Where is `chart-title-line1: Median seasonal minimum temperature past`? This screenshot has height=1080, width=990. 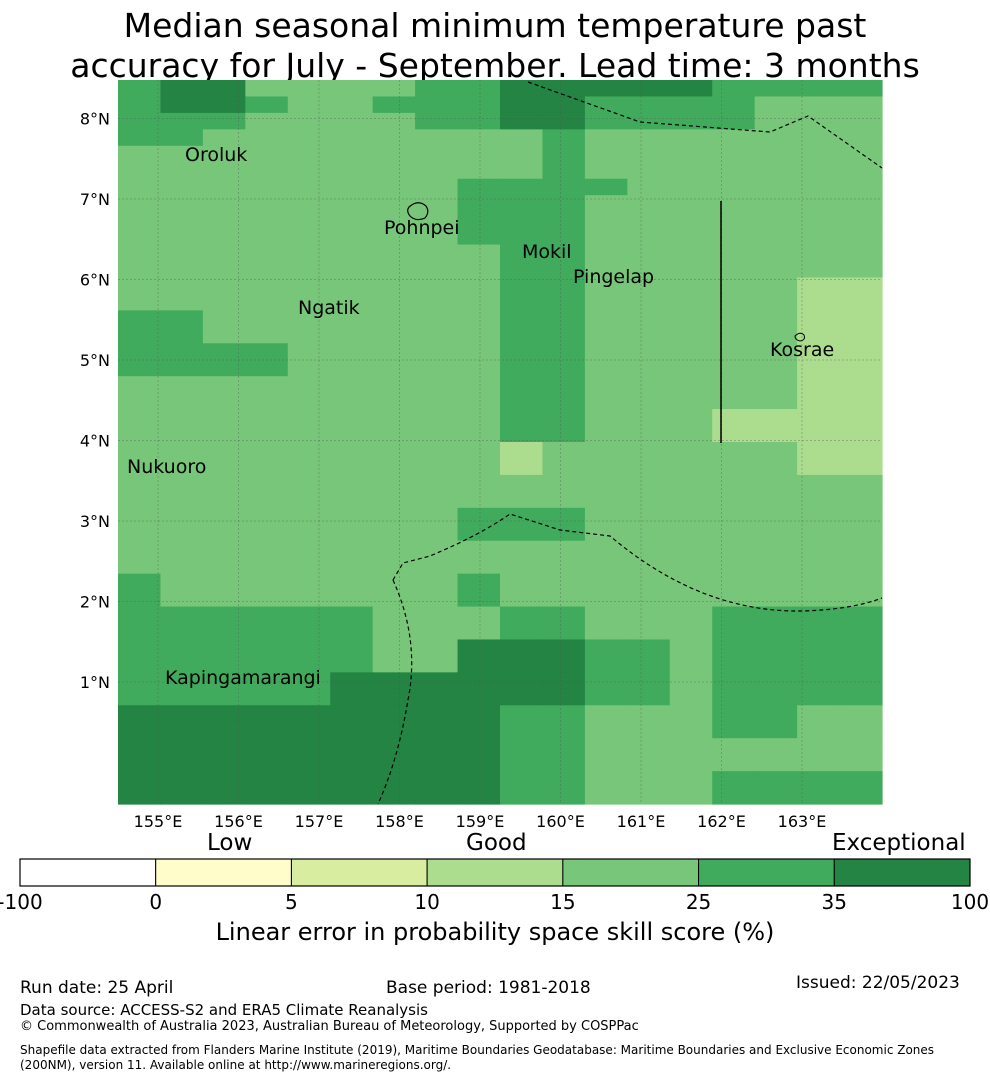 chart-title-line1: Median seasonal minimum temperature past is located at coordinates (495, 25).